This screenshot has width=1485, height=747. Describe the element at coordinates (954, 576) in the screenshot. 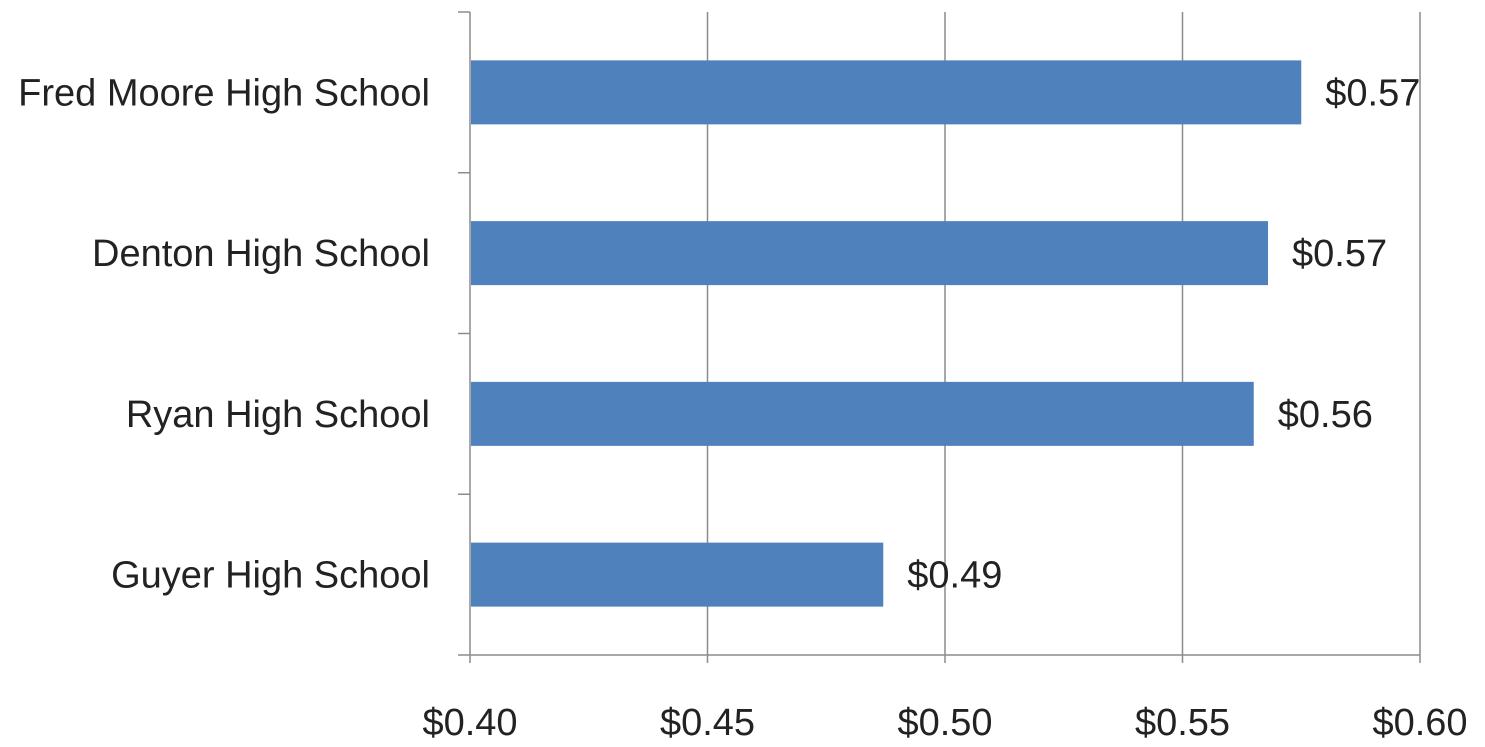

I see `value-label: $0.49` at that location.